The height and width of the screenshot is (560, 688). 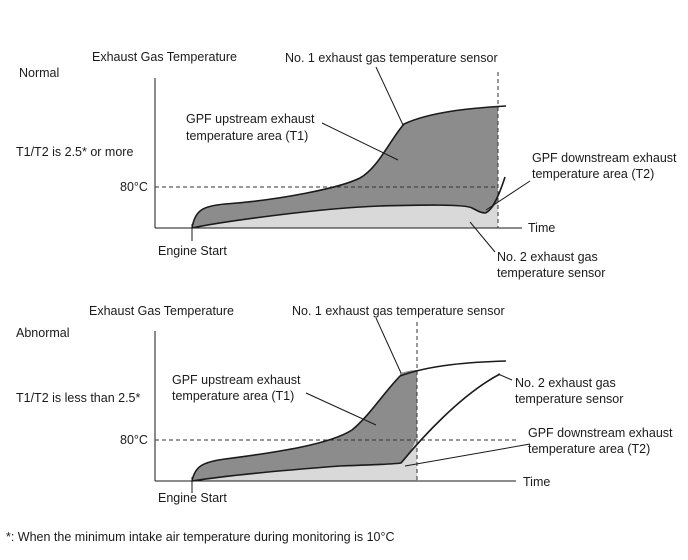 I want to click on abnormal-engine-start-label: Engine Start, so click(x=192, y=498).